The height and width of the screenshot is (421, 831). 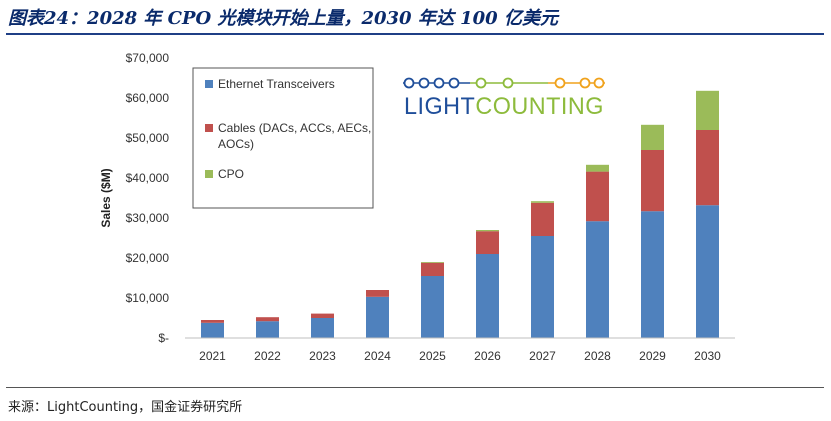 What do you see at coordinates (283, 18) in the screenshot?
I see `figure-title: 图表24：2028 年 CPO 光模块开始上量，2030 年达 100 亿美元` at bounding box center [283, 18].